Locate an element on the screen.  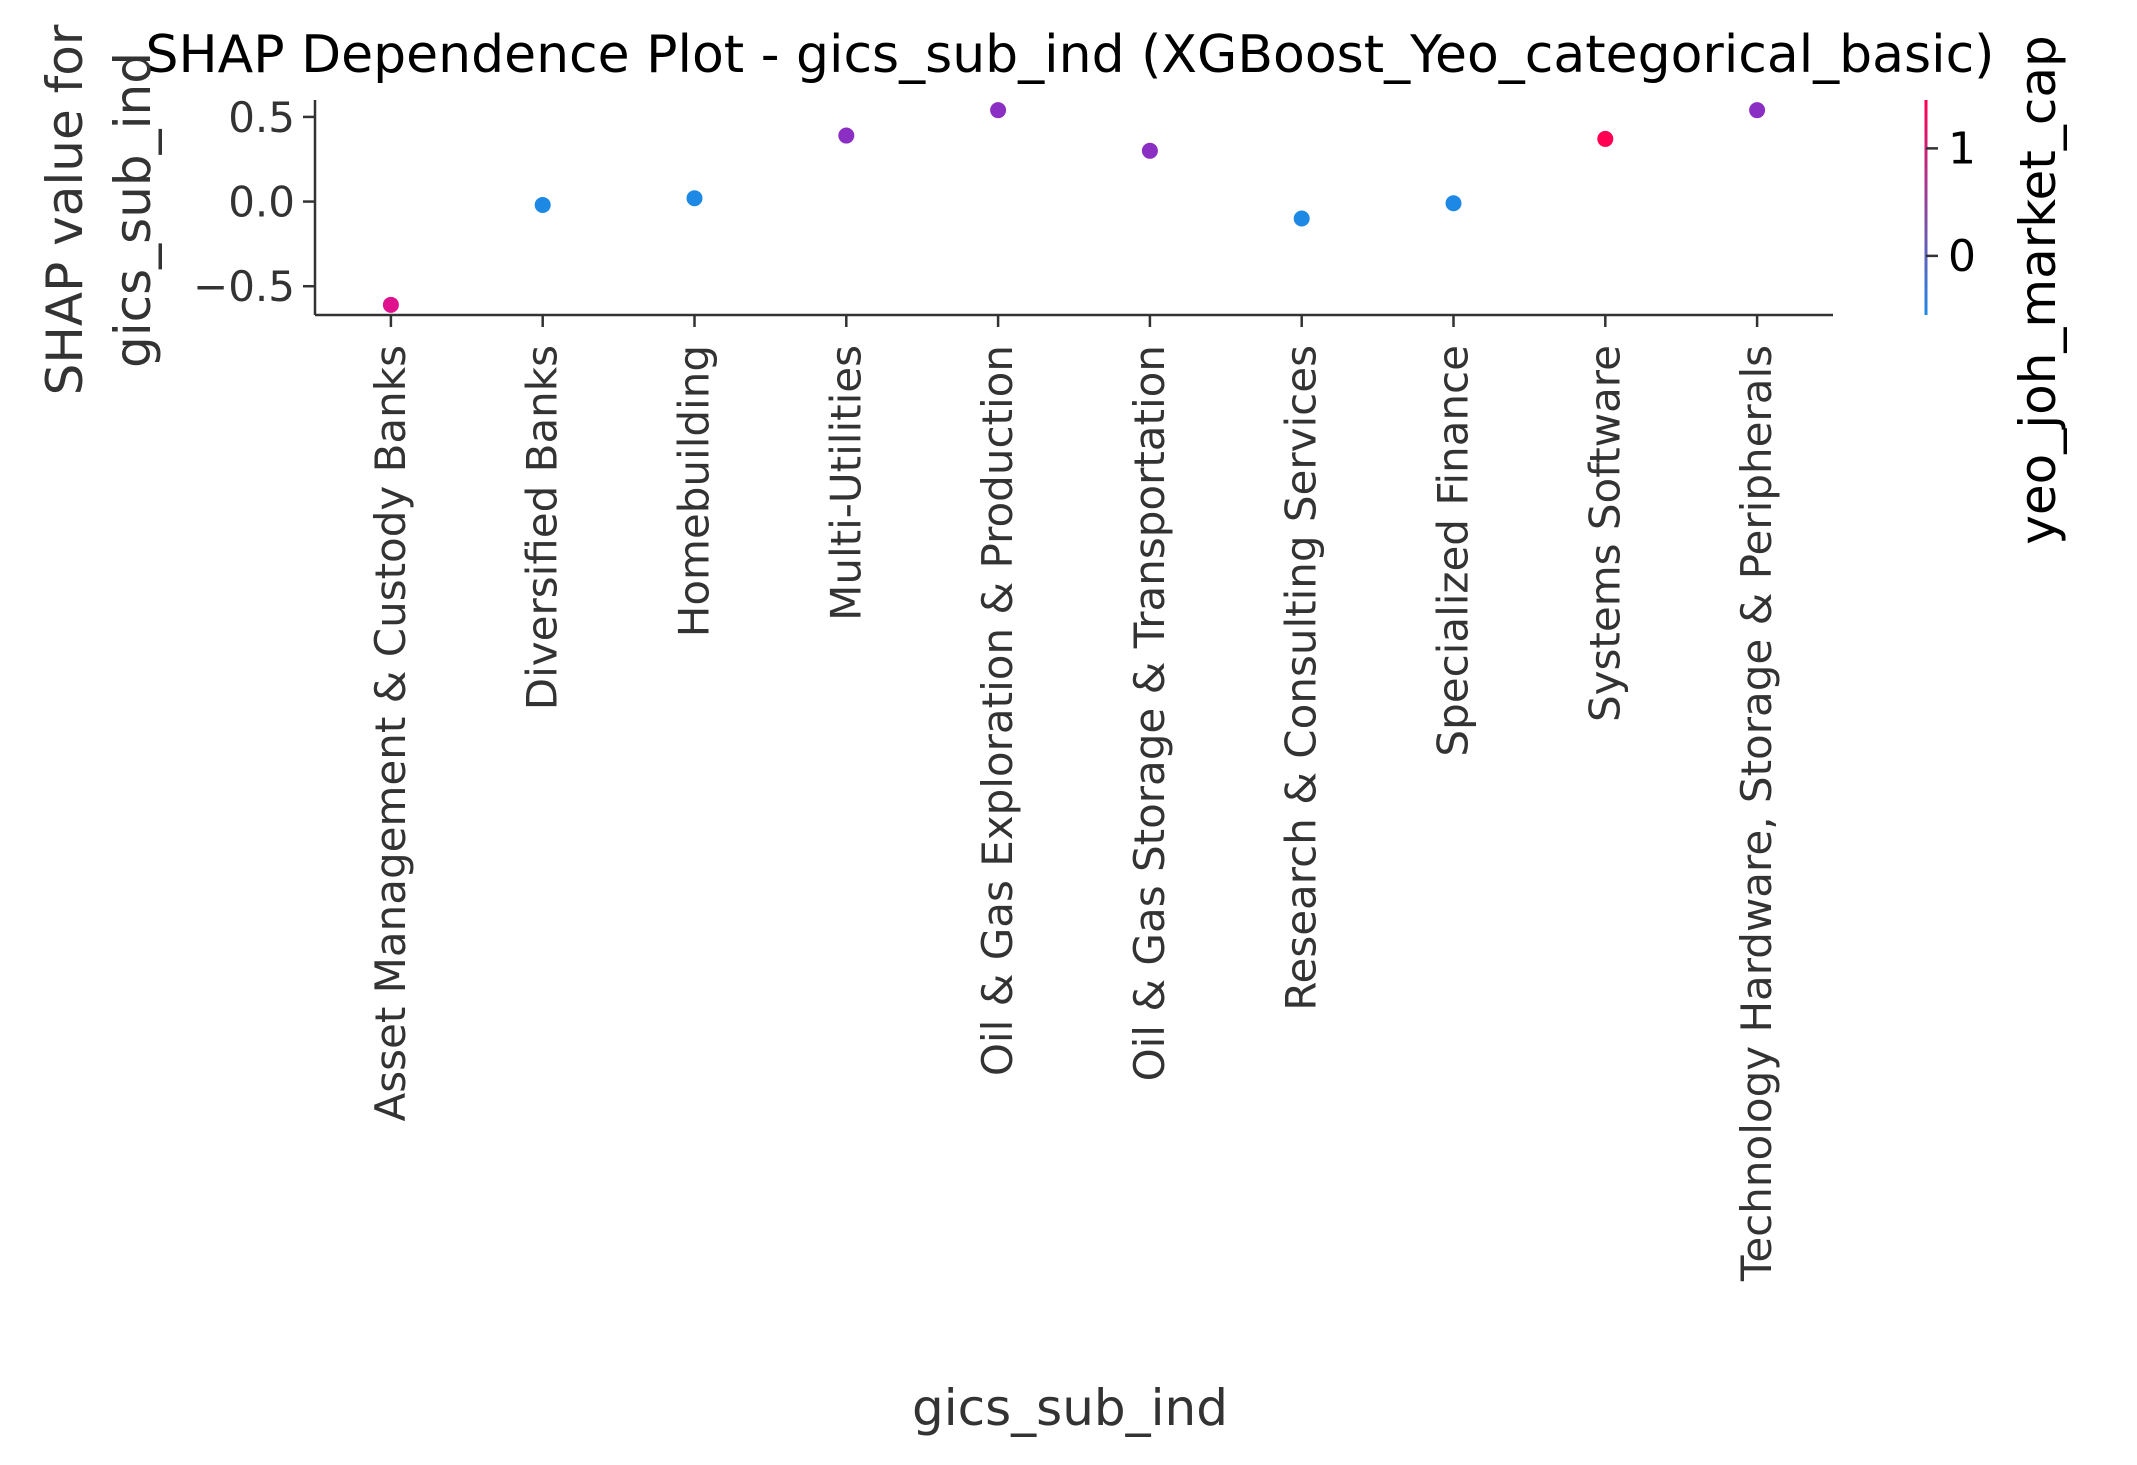
x-axis-label: gics_sub_ind is located at coordinates (1070, 1408).